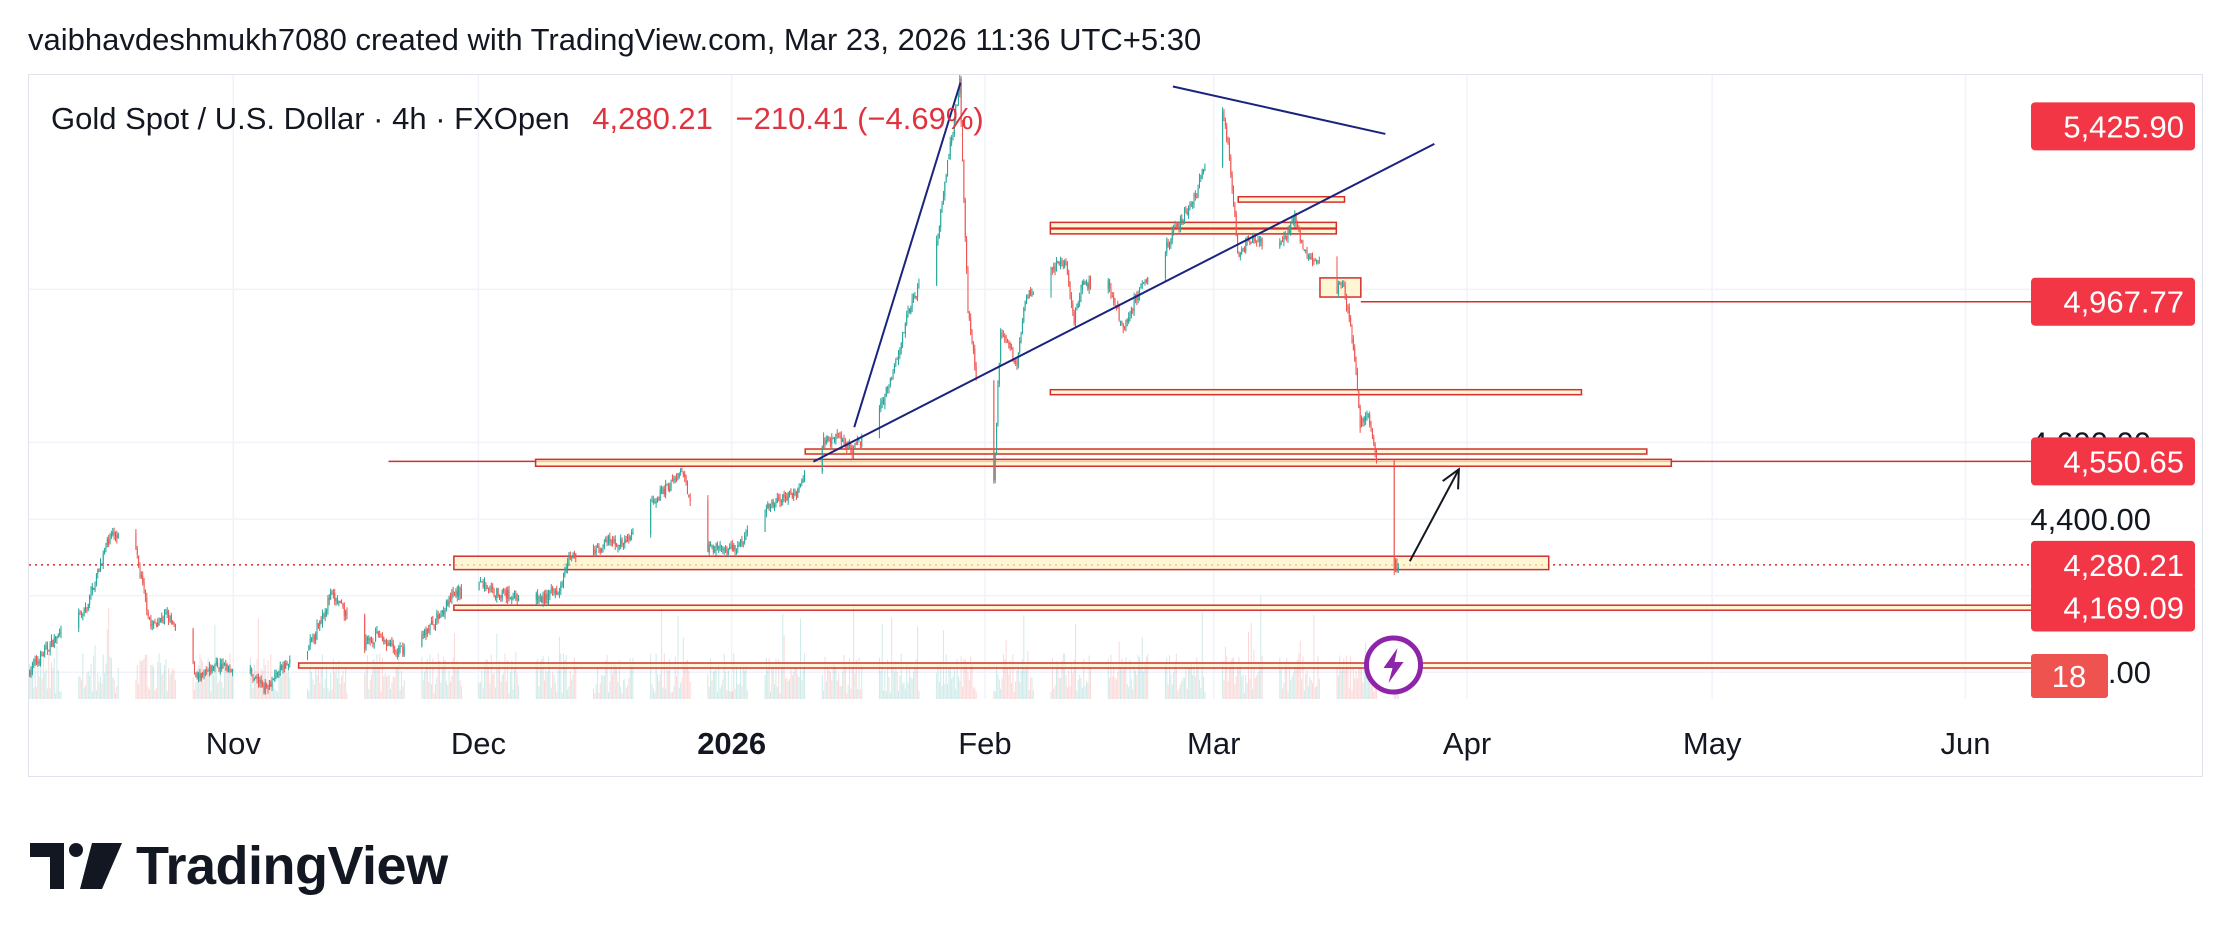 This screenshot has width=2230, height=949. Describe the element at coordinates (239, 866) in the screenshot. I see `tradingview-logo: TradingView` at that location.